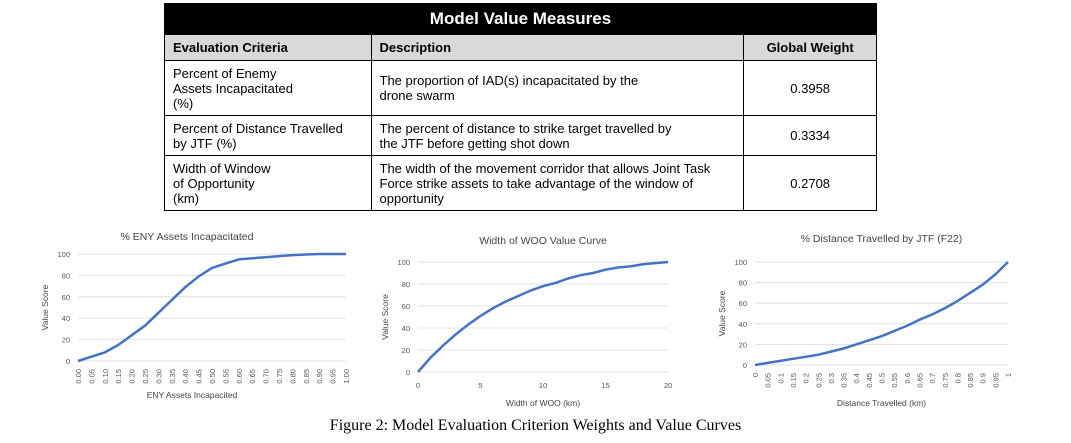  Describe the element at coordinates (346, 376) in the screenshot. I see `x-tick-label: 1.00` at that location.